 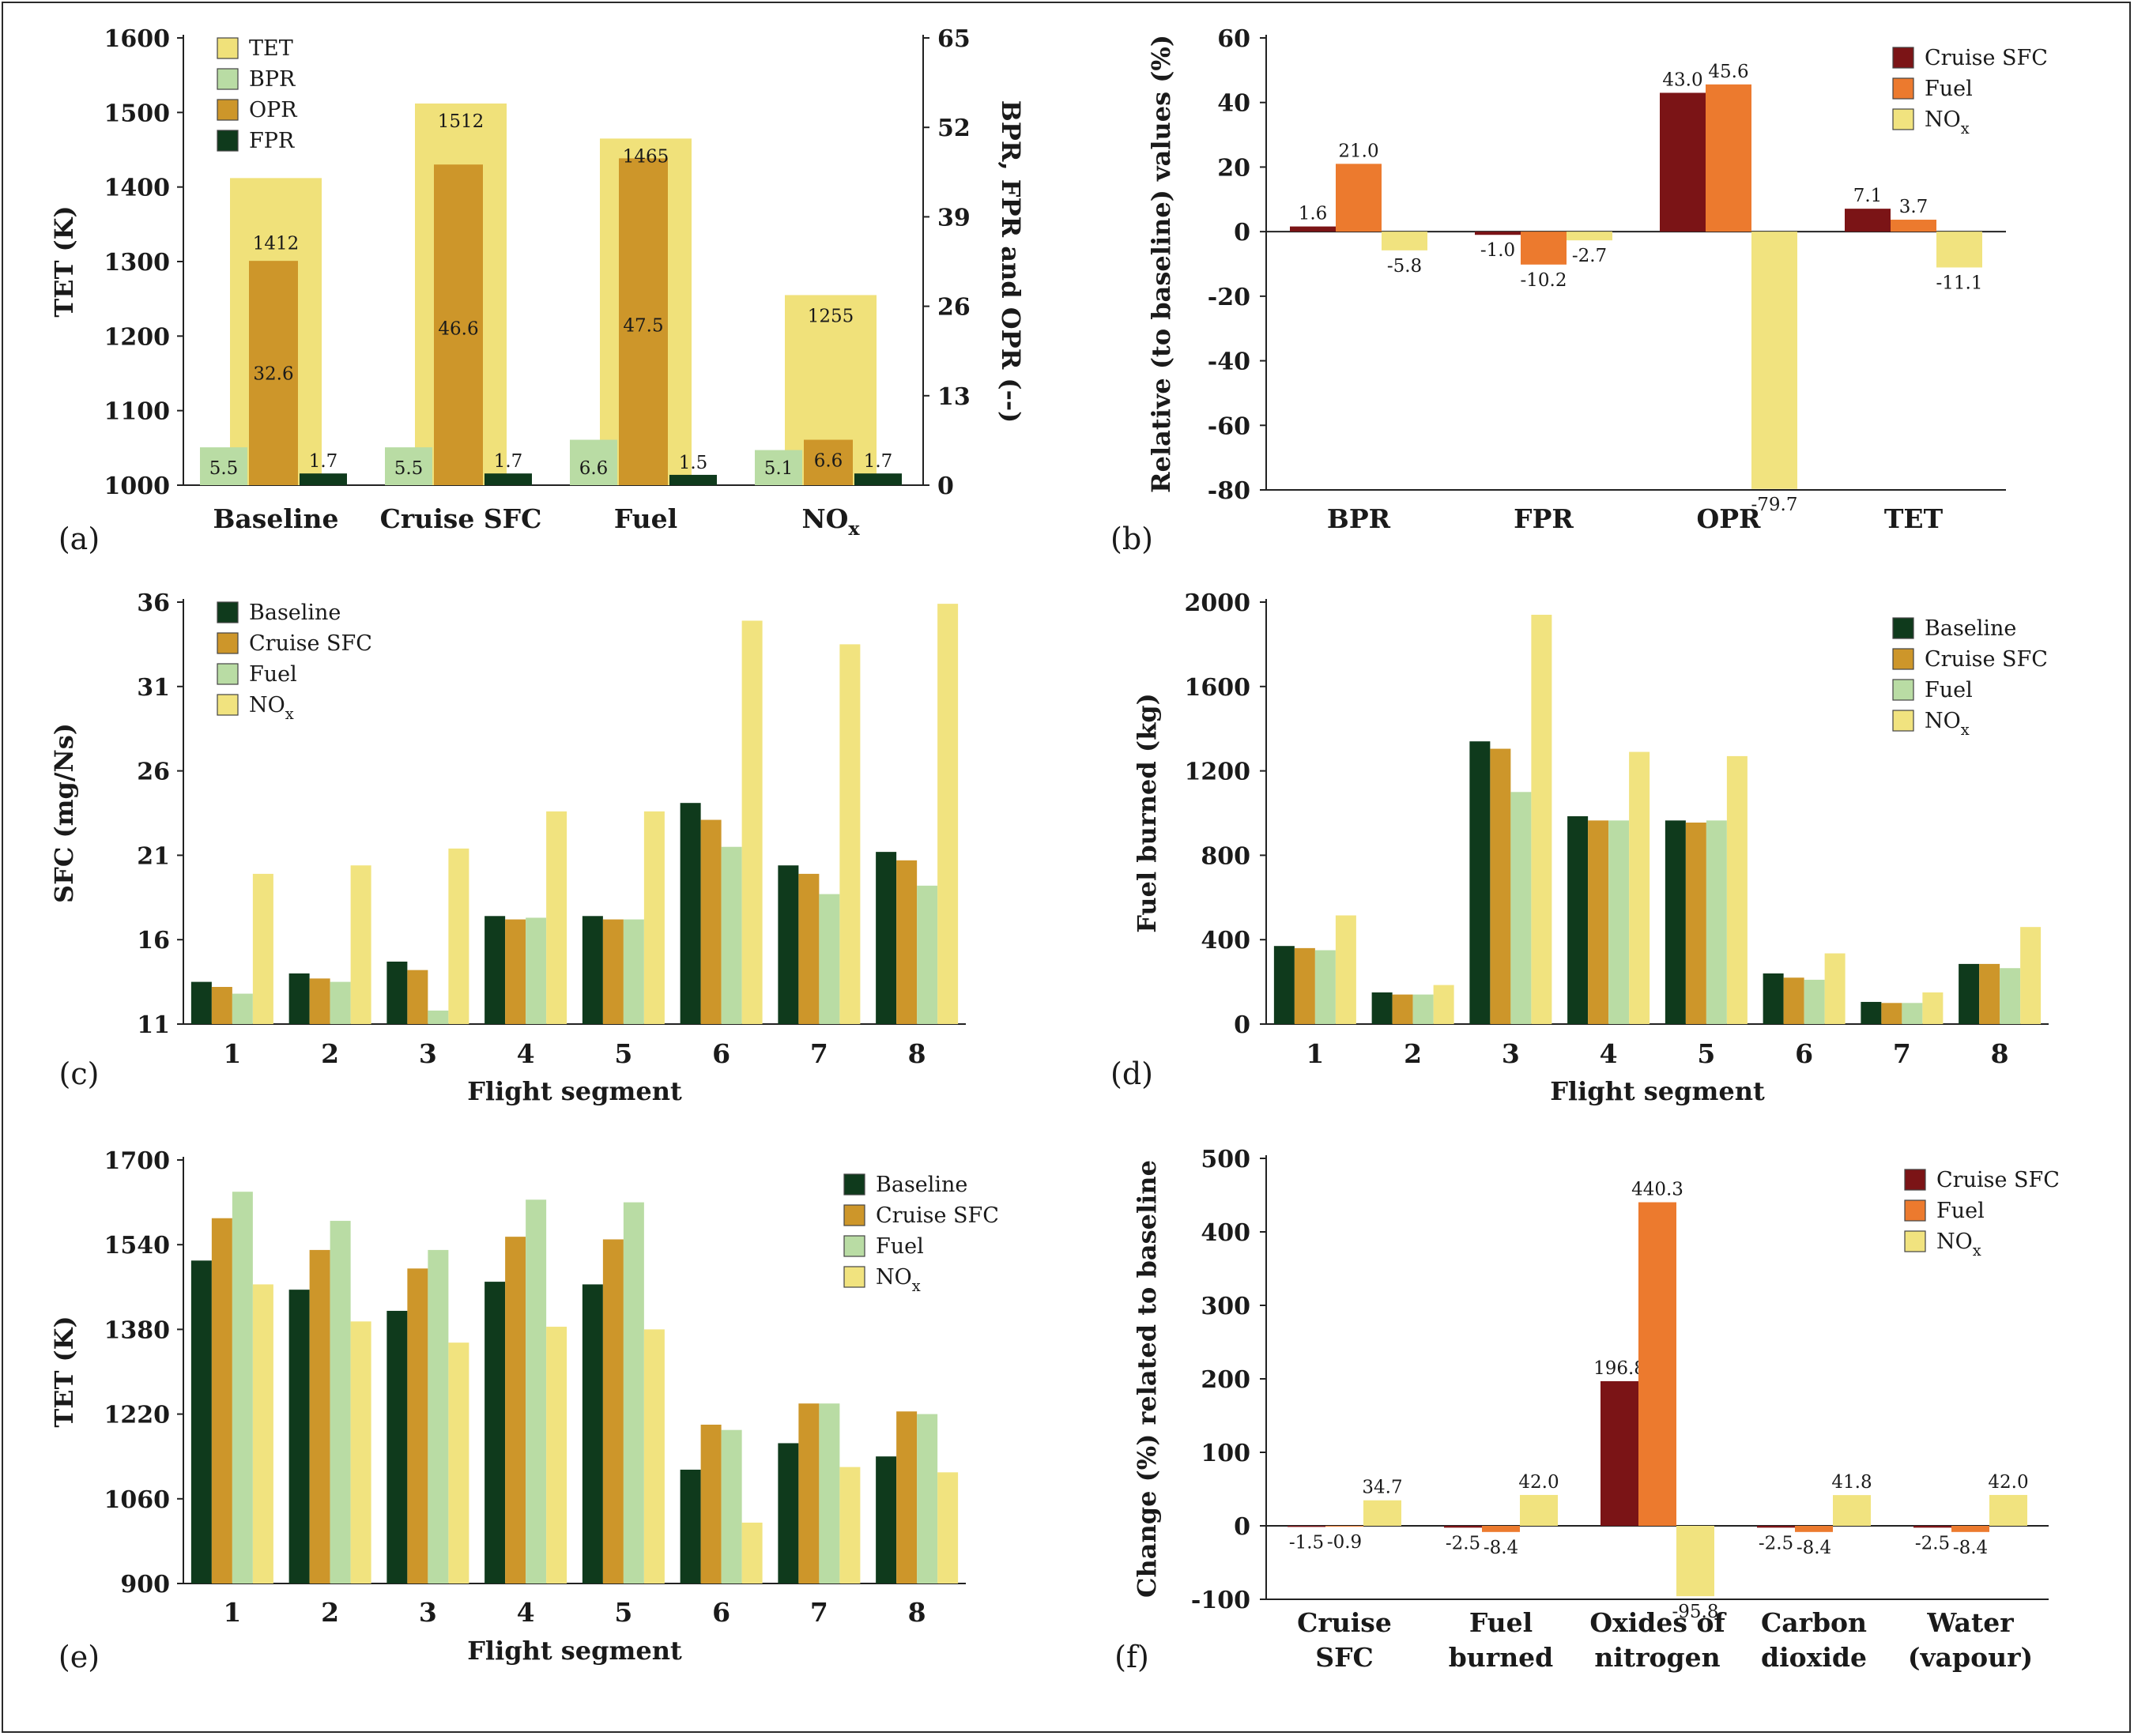 What do you see at coordinates (271, 48) in the screenshot?
I see `legend-label: TET` at bounding box center [271, 48].